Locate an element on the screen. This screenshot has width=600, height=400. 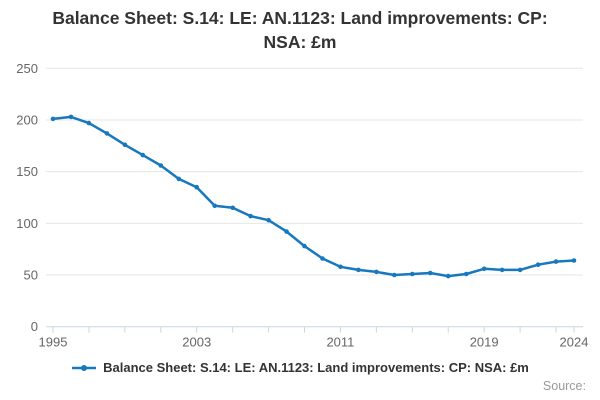
y-axis-tick-label: 100 is located at coordinates (27, 223).